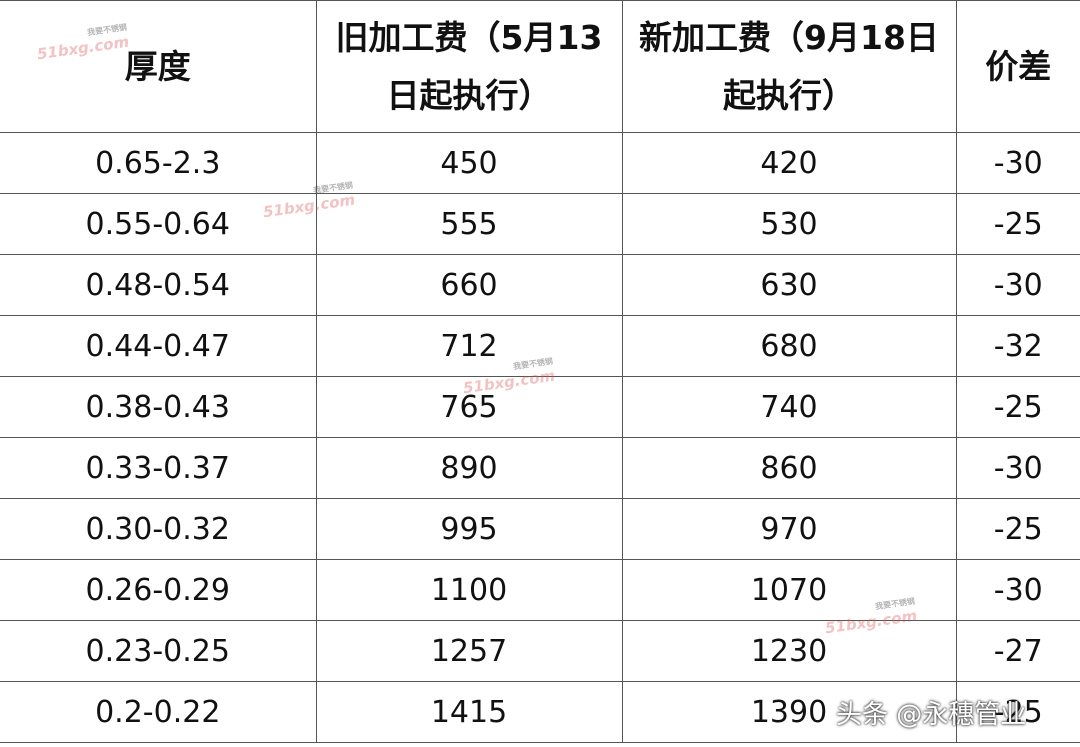 This screenshot has width=1080, height=747. I want to click on table-cell: 0.44-0.47, so click(158, 346).